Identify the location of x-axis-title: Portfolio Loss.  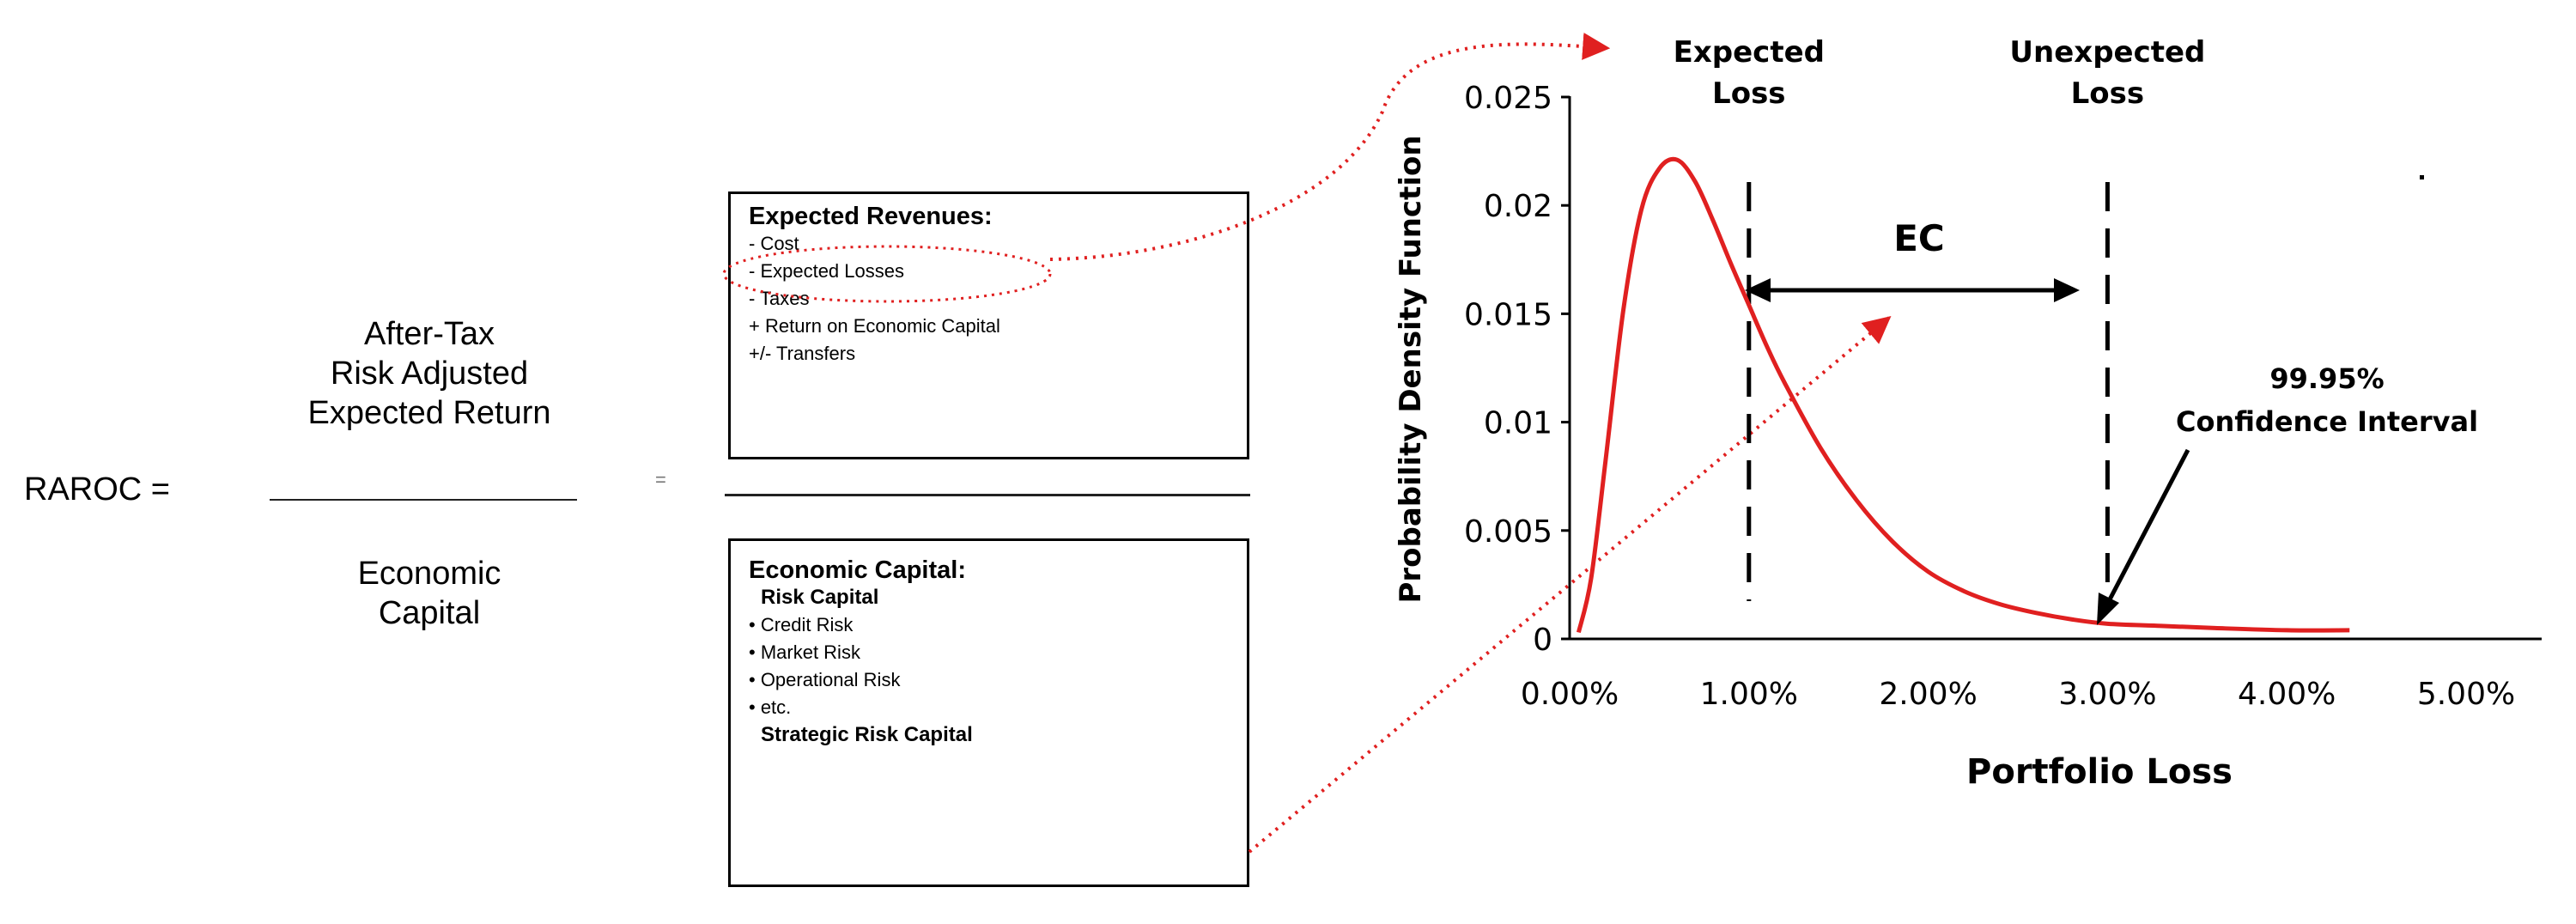
(2099, 772).